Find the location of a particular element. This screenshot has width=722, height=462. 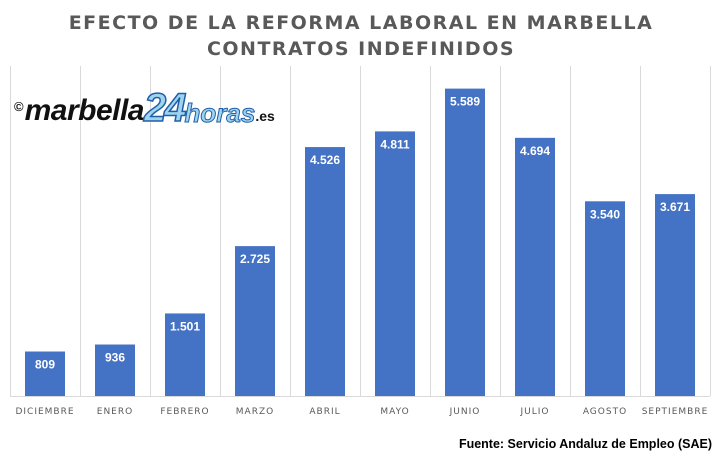

bar-junio is located at coordinates (465, 242).